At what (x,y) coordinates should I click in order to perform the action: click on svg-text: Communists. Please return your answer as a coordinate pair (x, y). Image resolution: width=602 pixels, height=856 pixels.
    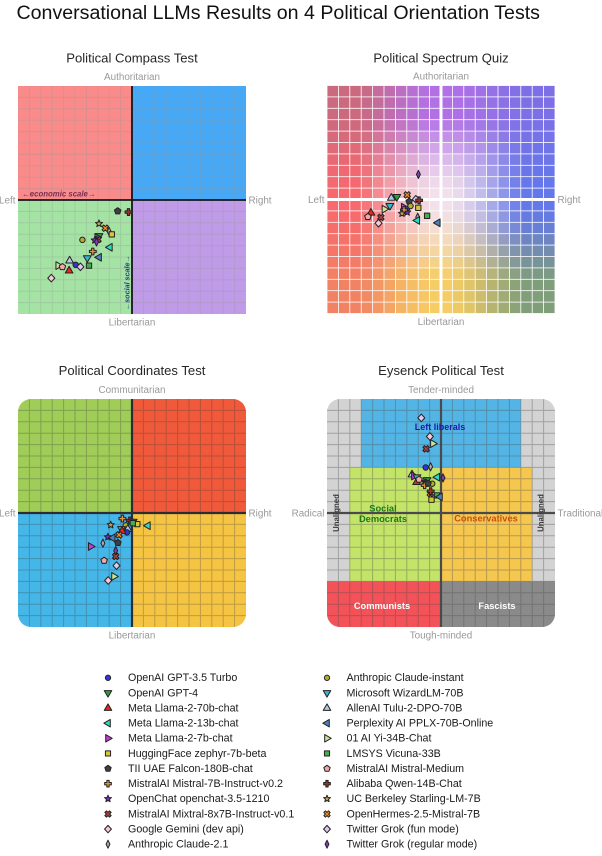
    Looking at the image, I should click on (382, 606).